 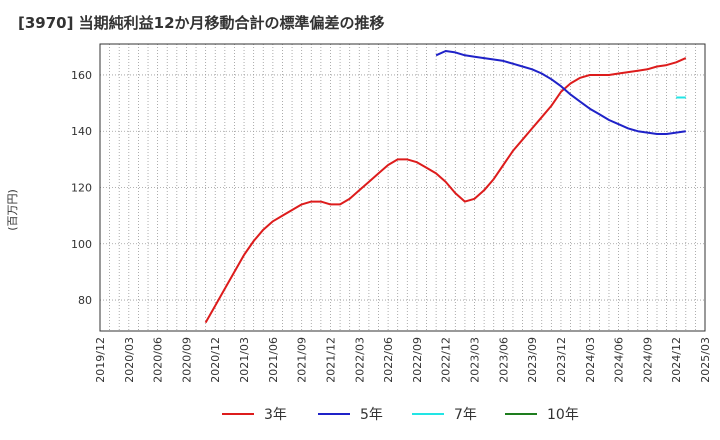 I want to click on x-tick-label: 2023/12, so click(x=561, y=360).